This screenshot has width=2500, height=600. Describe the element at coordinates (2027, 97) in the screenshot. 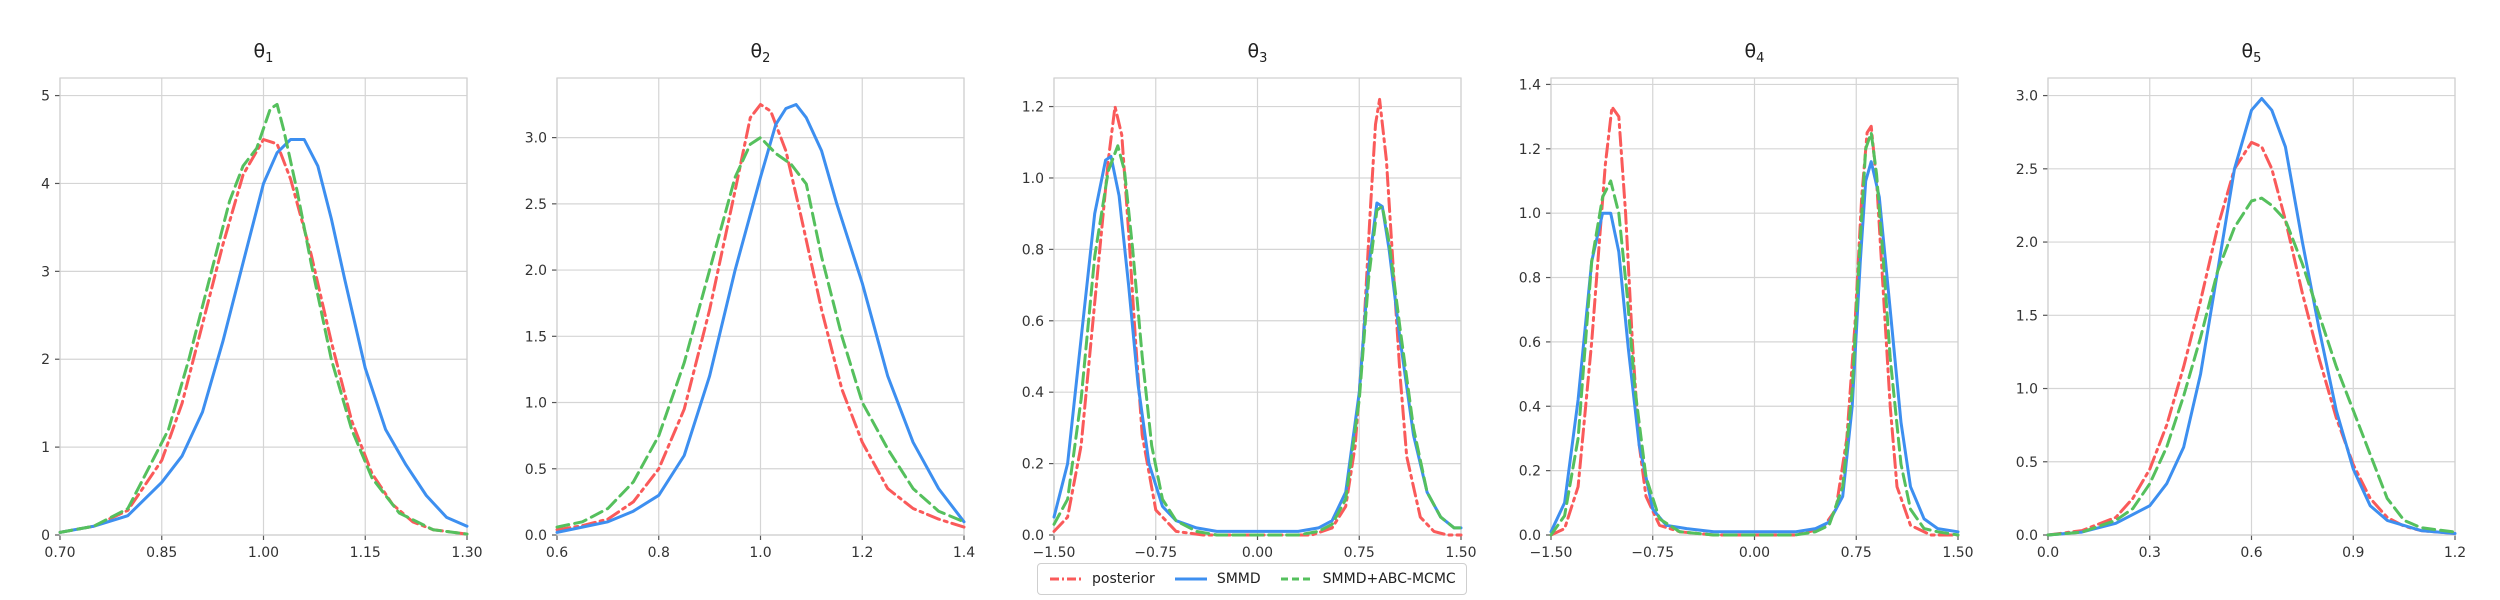

I see `panel-5-y-tick-label: 3.0` at that location.